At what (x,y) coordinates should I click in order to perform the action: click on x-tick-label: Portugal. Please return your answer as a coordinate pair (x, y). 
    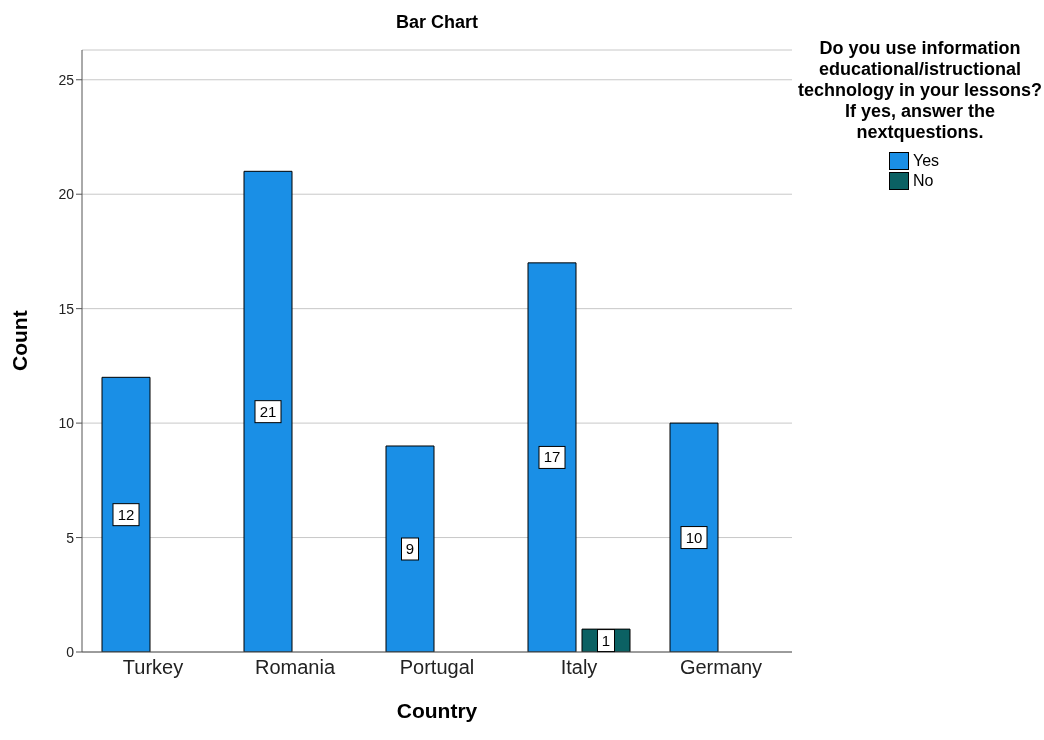
    Looking at the image, I should click on (437, 667).